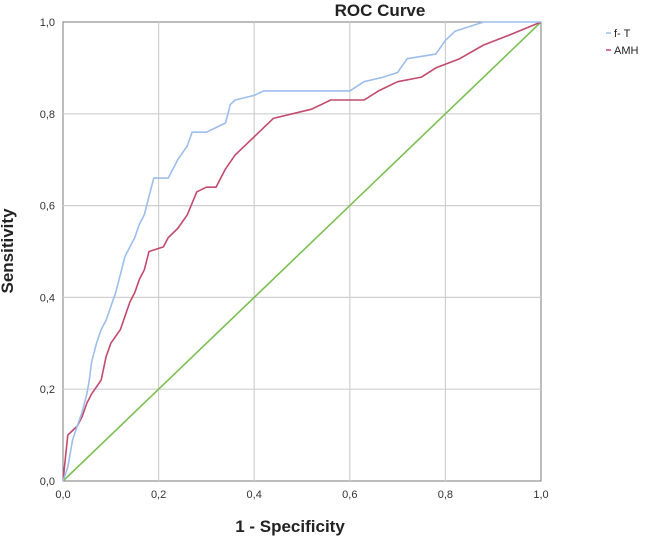 This screenshot has width=650, height=538. I want to click on y-tick-label: 1,0, so click(47, 23).